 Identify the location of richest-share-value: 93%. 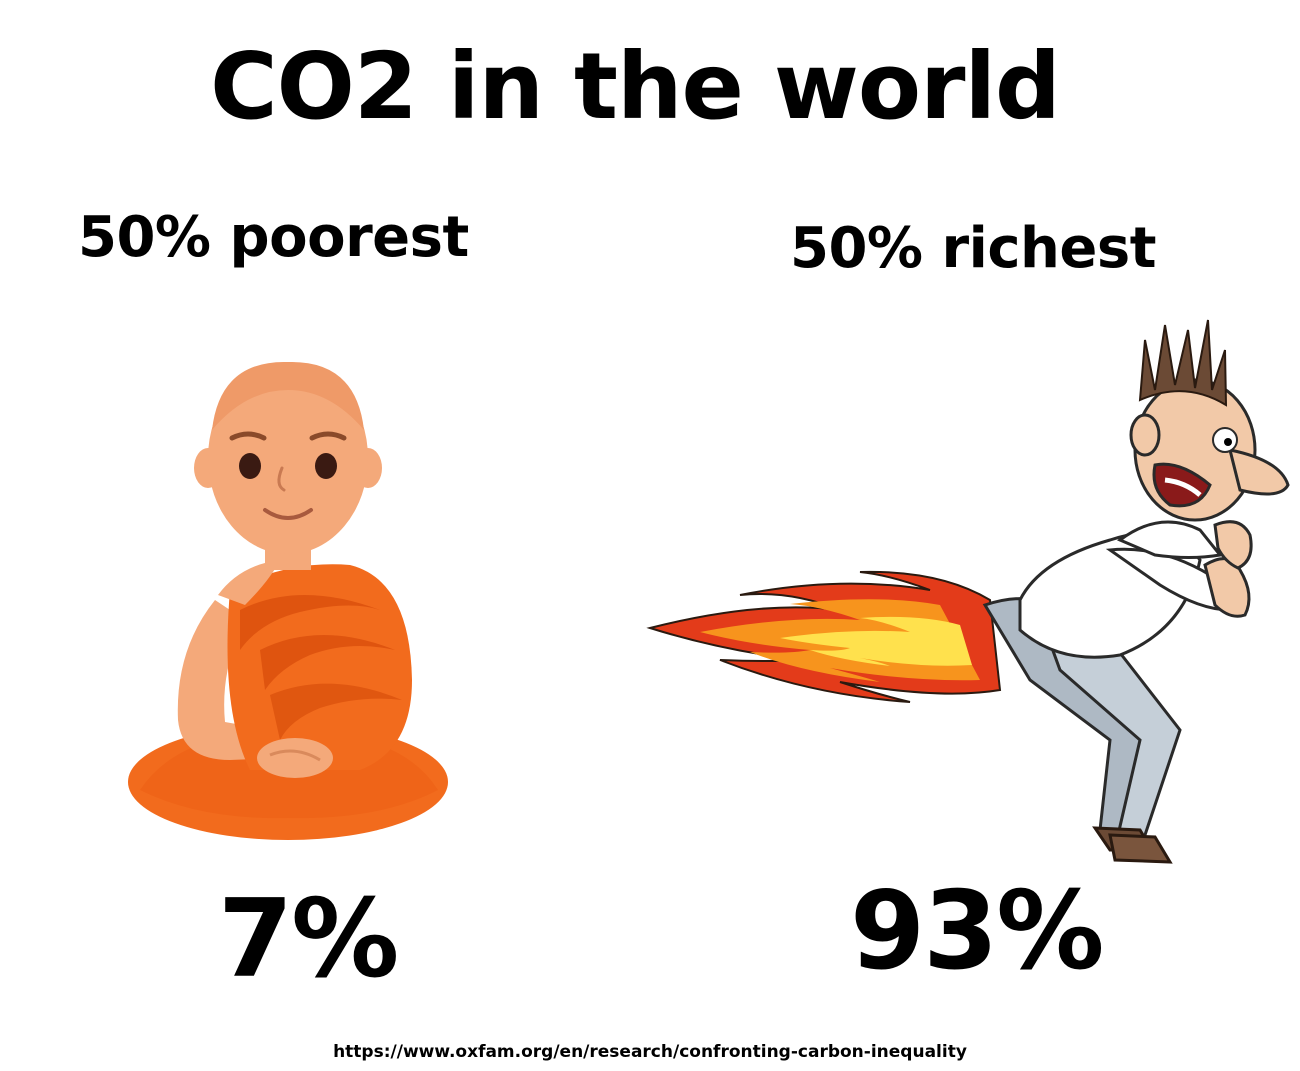
(977, 931).